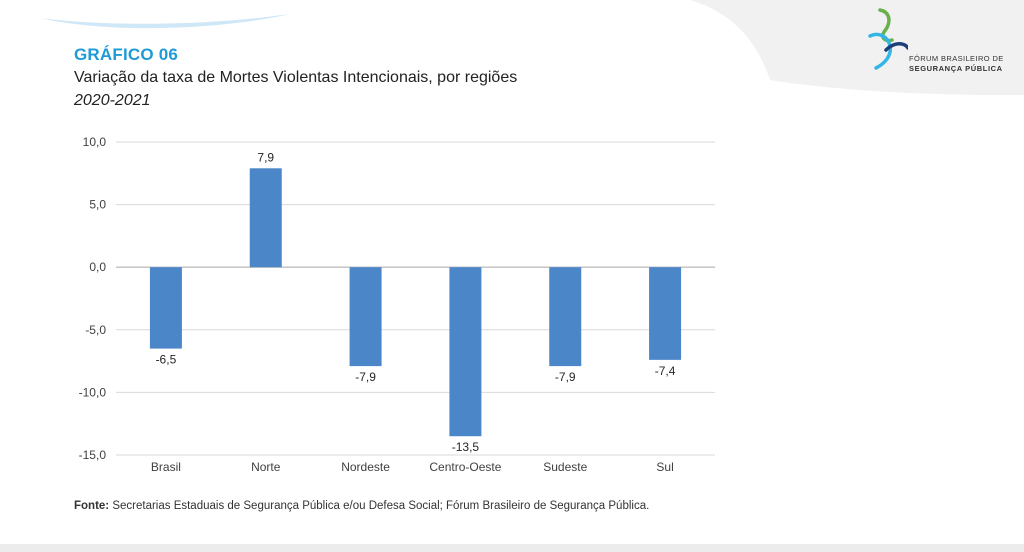  Describe the element at coordinates (465, 467) in the screenshot. I see `category-label: Centro-Oeste` at that location.